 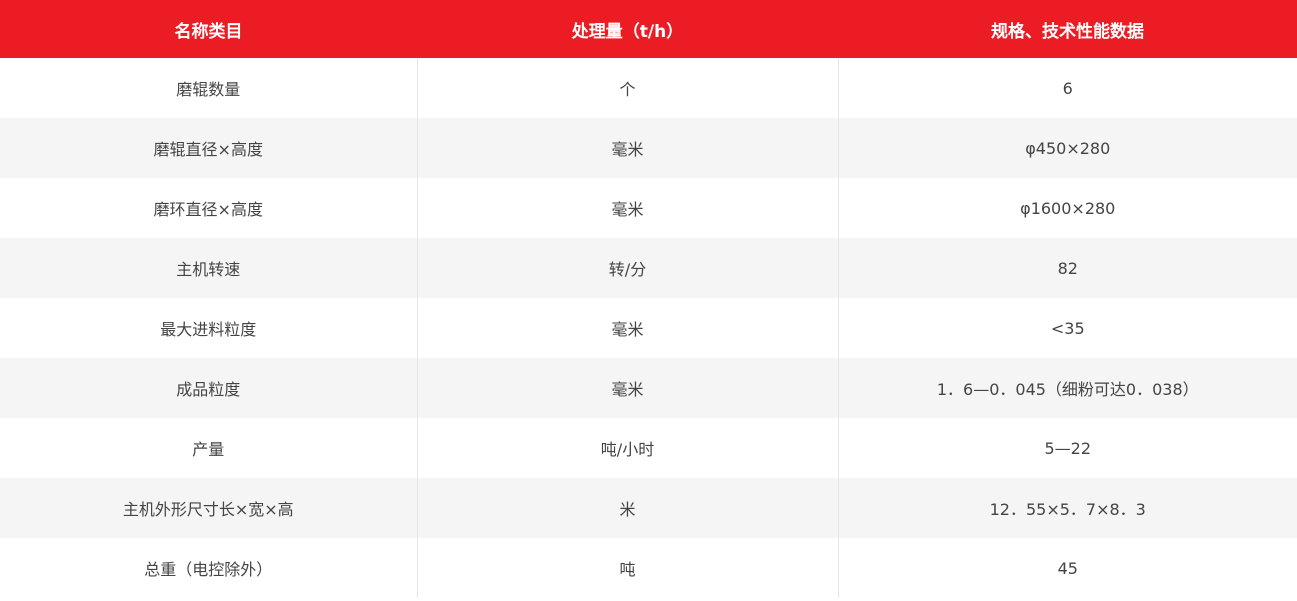 I want to click on cell-name: 主机转速, so click(x=209, y=268).